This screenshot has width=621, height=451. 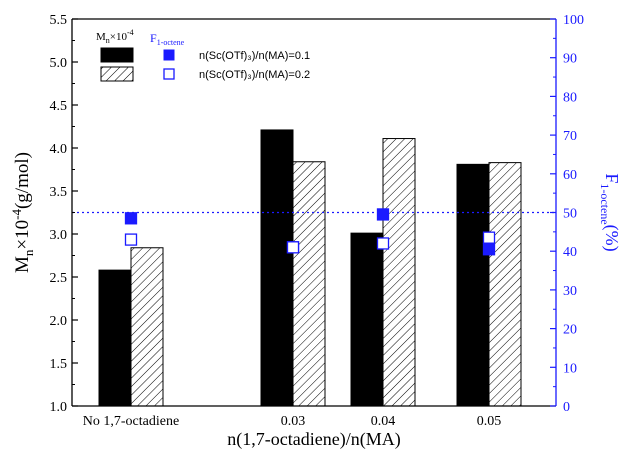 I want to click on legend-marker-open, so click(x=169, y=74).